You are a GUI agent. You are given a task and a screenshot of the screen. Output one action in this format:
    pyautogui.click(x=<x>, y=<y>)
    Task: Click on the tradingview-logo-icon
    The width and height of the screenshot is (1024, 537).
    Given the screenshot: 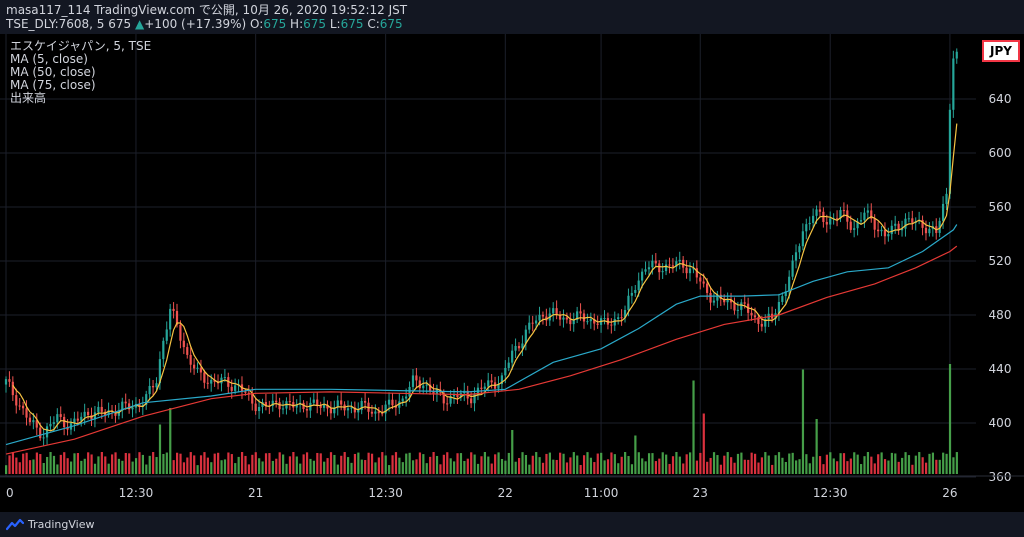 What is the action you would take?
    pyautogui.click(x=15, y=524)
    